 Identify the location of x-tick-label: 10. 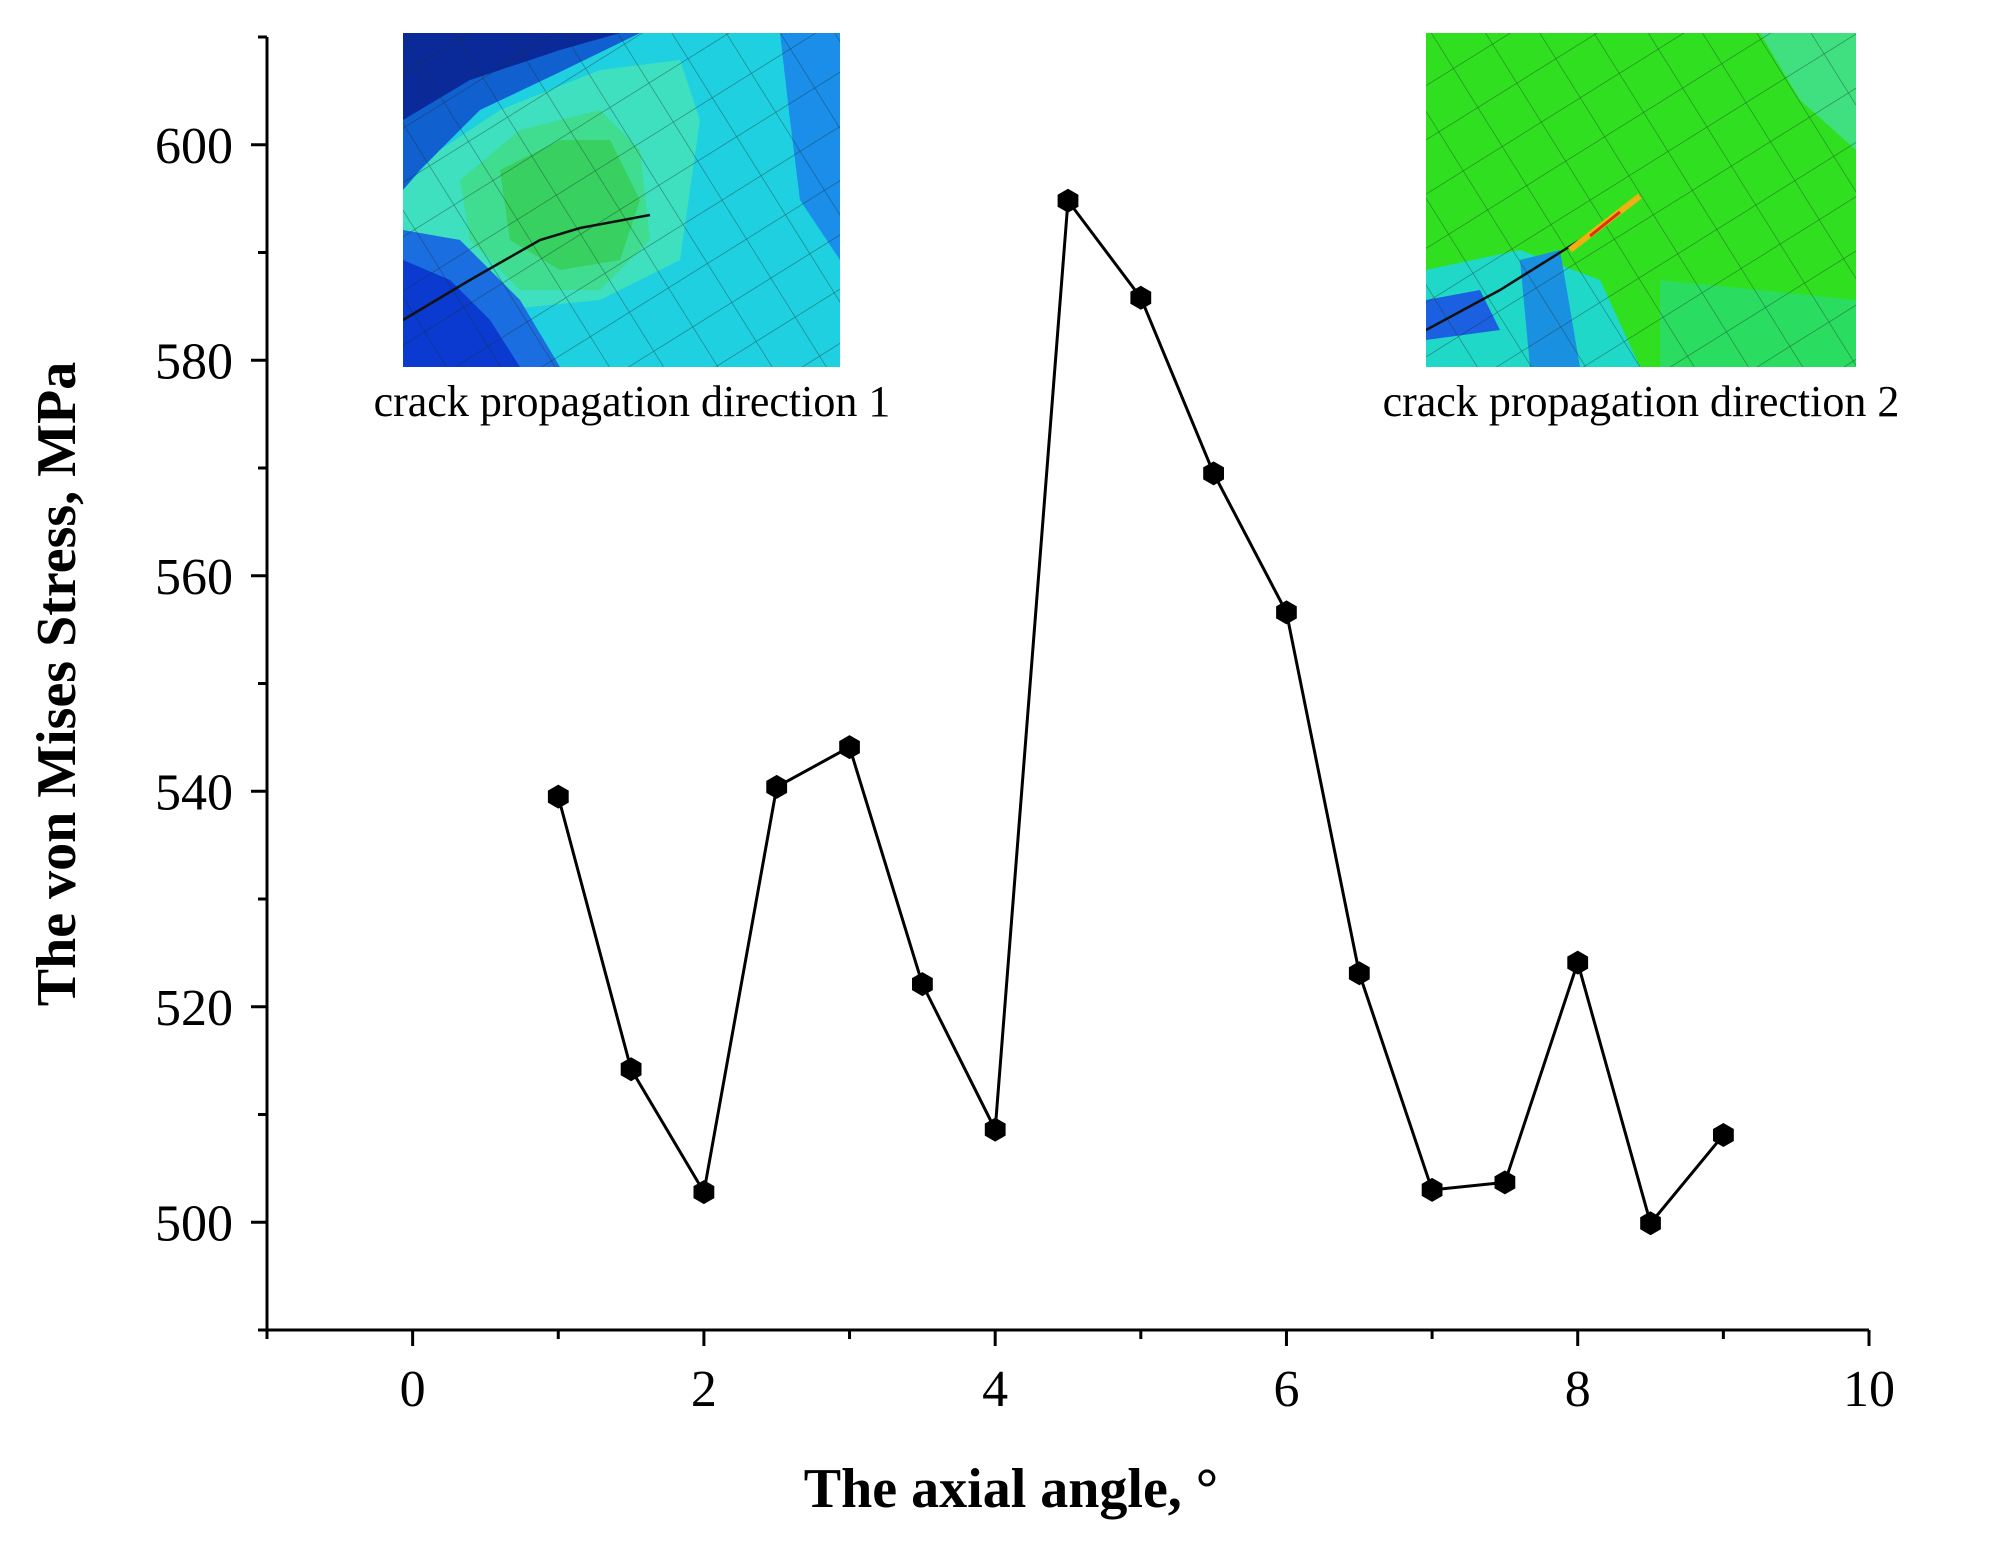
(1869, 1389).